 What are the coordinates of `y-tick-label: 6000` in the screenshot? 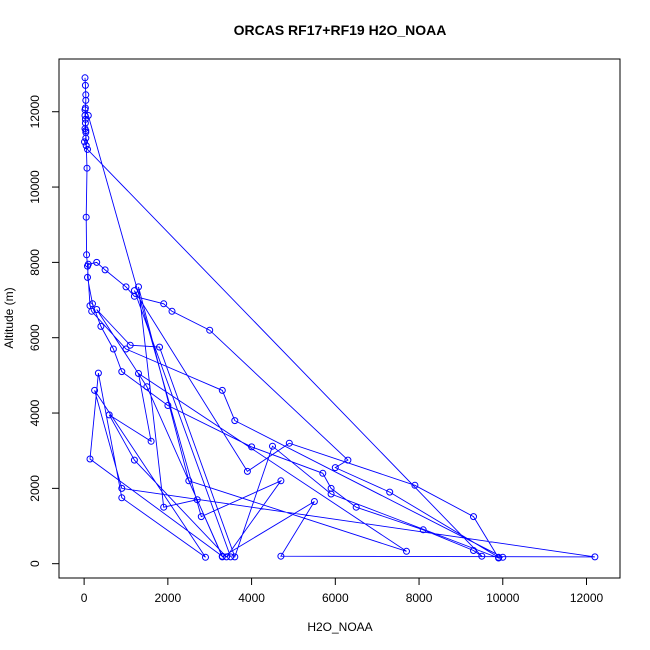 It's located at (35, 337).